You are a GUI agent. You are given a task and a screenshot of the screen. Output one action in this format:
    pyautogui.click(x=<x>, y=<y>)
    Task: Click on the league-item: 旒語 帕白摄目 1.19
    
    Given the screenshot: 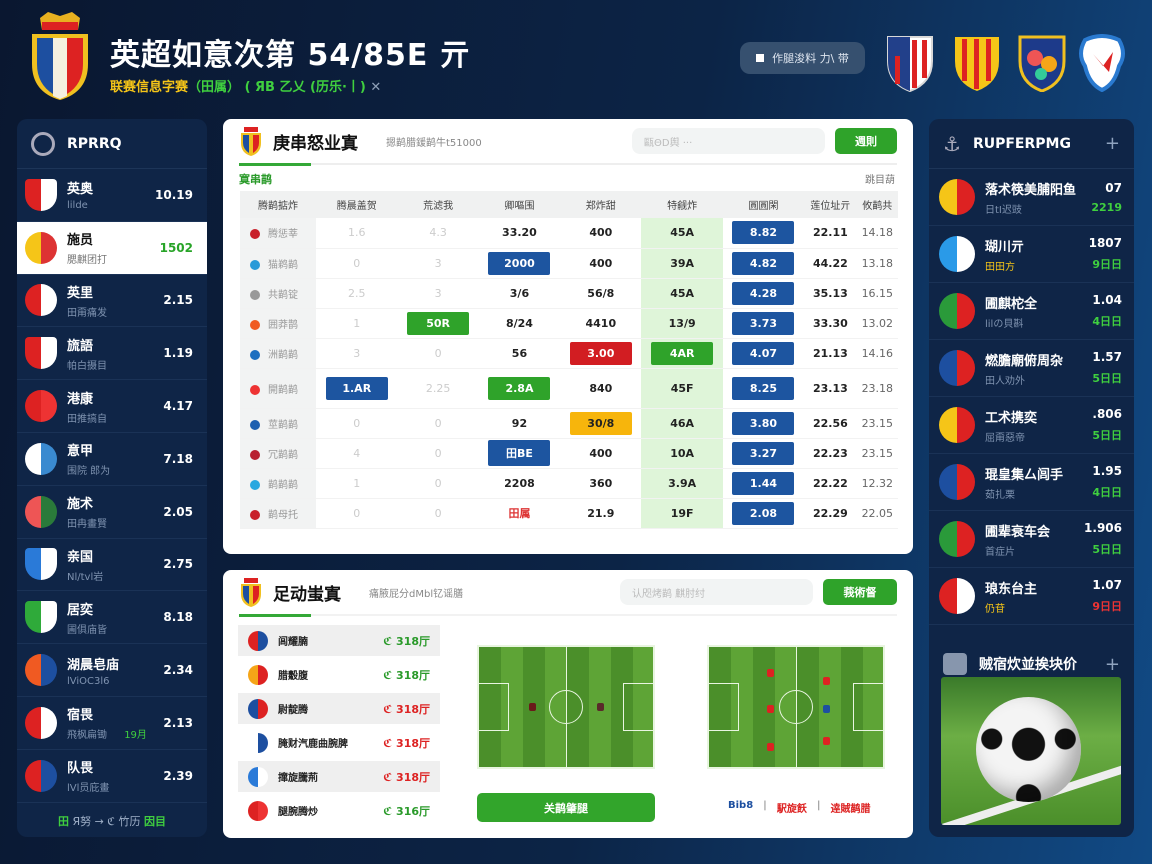 What is the action you would take?
    pyautogui.click(x=112, y=354)
    